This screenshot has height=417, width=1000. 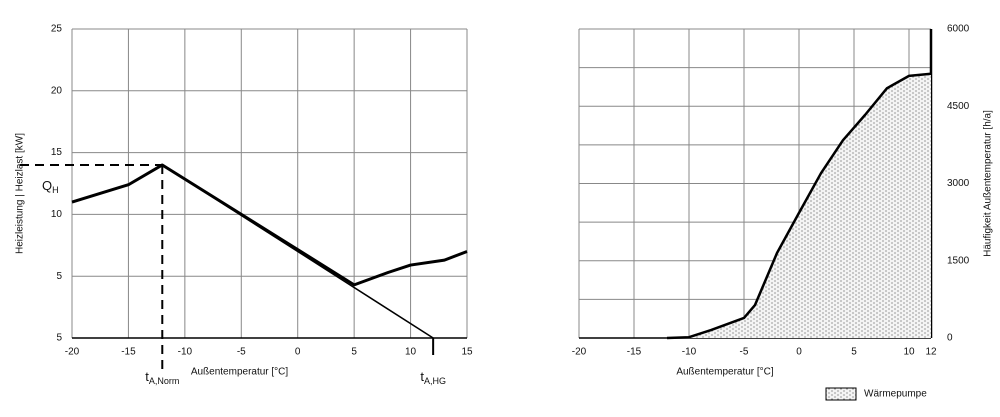 I want to click on y-tick-label: 4500, so click(x=958, y=106).